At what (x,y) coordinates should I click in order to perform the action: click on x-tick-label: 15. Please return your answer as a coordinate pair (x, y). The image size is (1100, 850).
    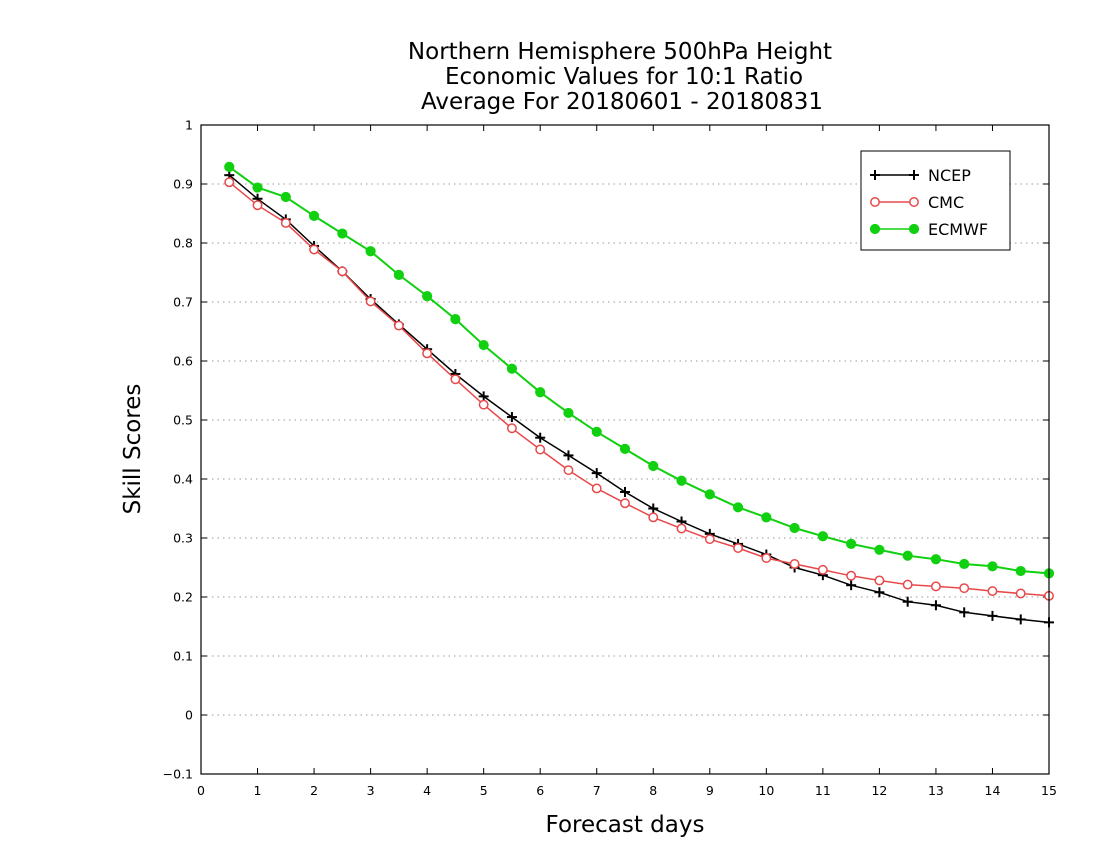
    Looking at the image, I should click on (1049, 790).